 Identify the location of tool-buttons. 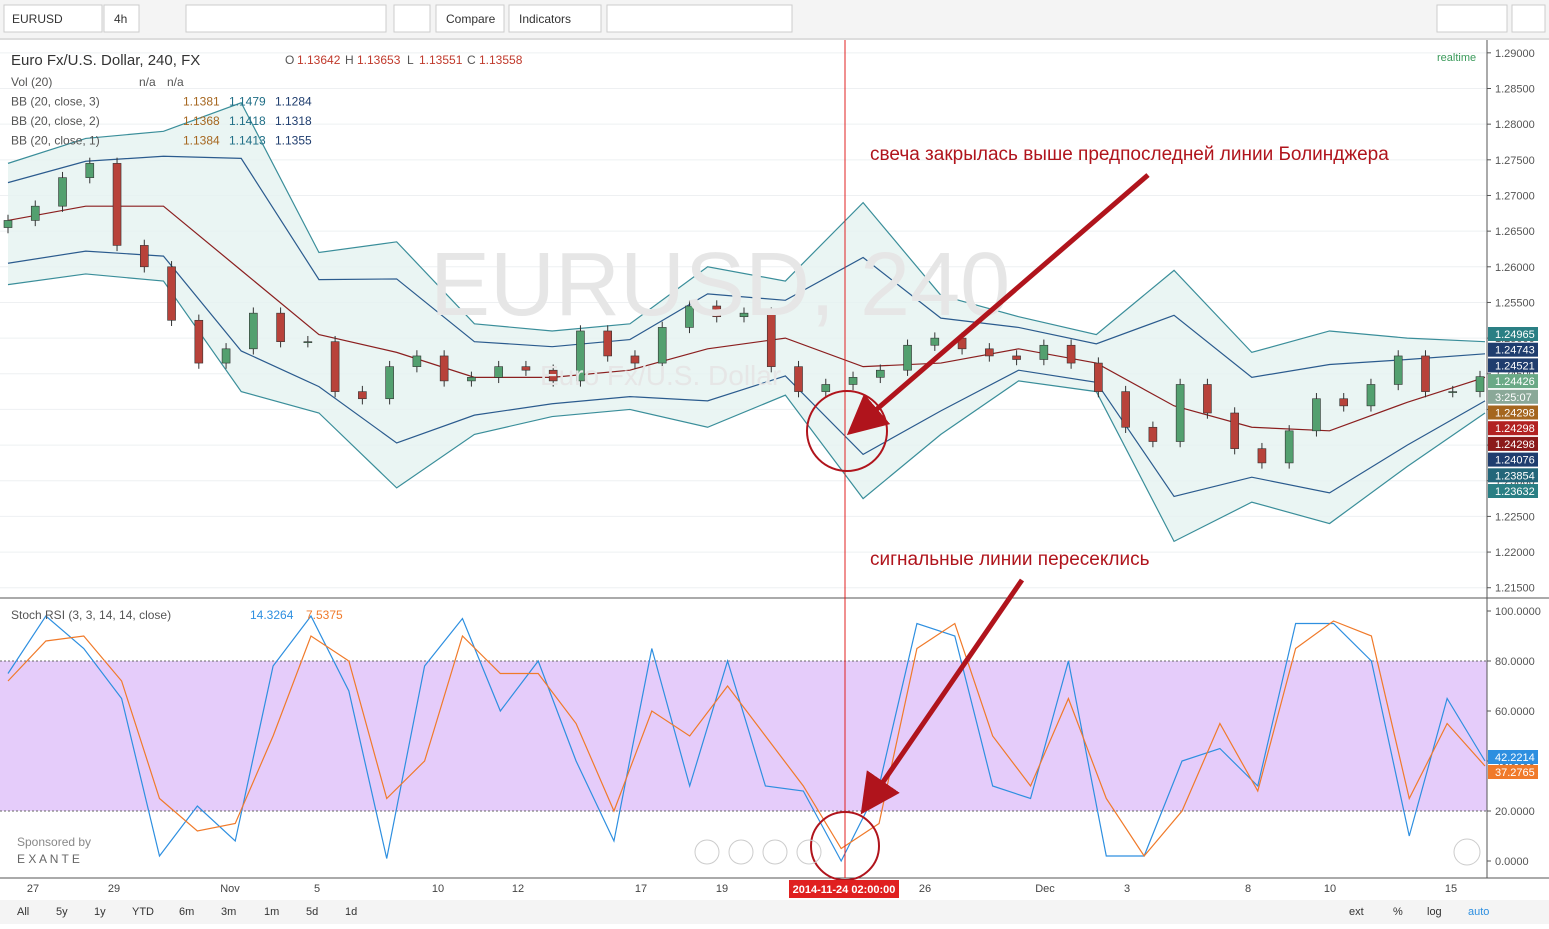
(699, 18).